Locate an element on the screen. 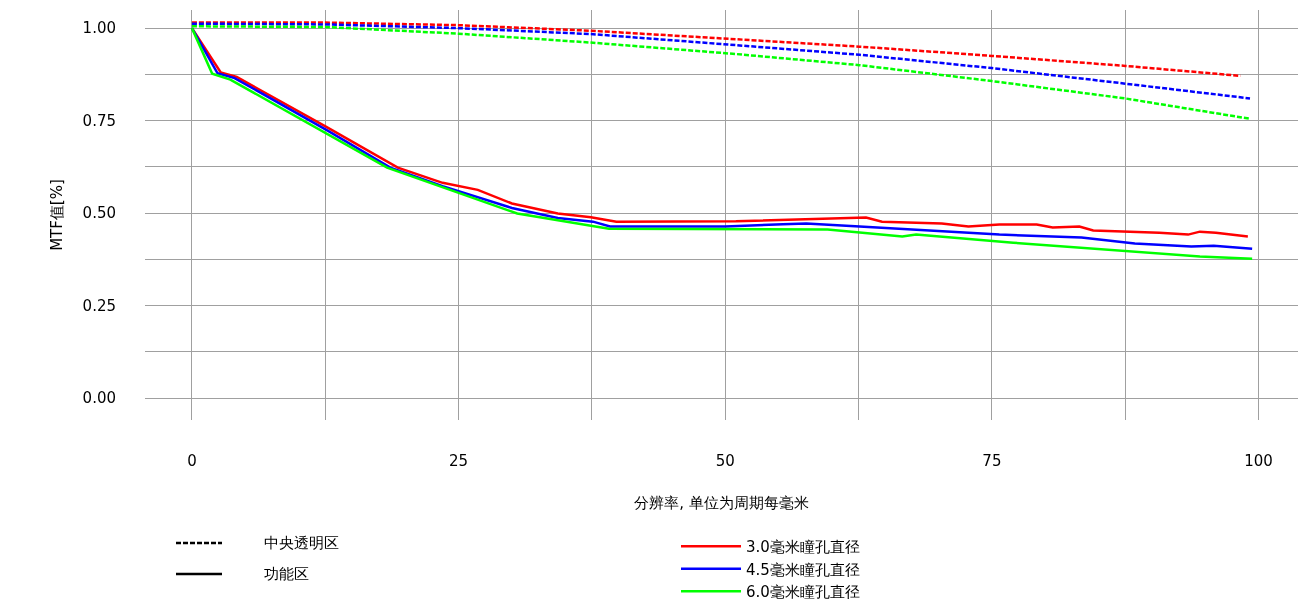  text: 中央透明区 is located at coordinates (301, 543).